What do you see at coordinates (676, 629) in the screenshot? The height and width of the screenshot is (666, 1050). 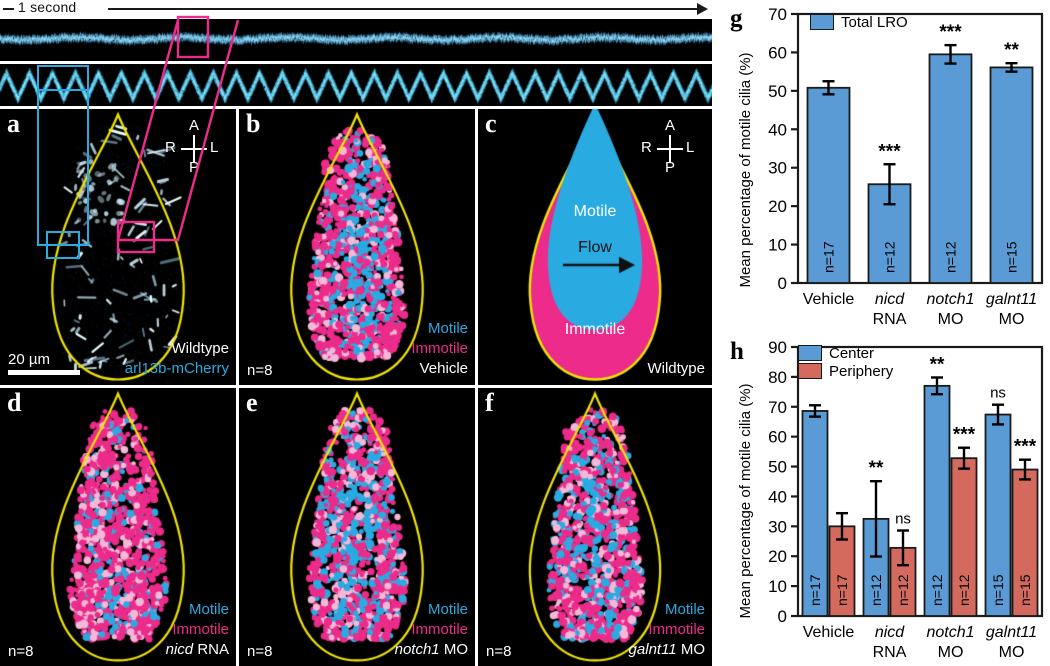 I see `panel-f-immotile-label: Immotile` at bounding box center [676, 629].